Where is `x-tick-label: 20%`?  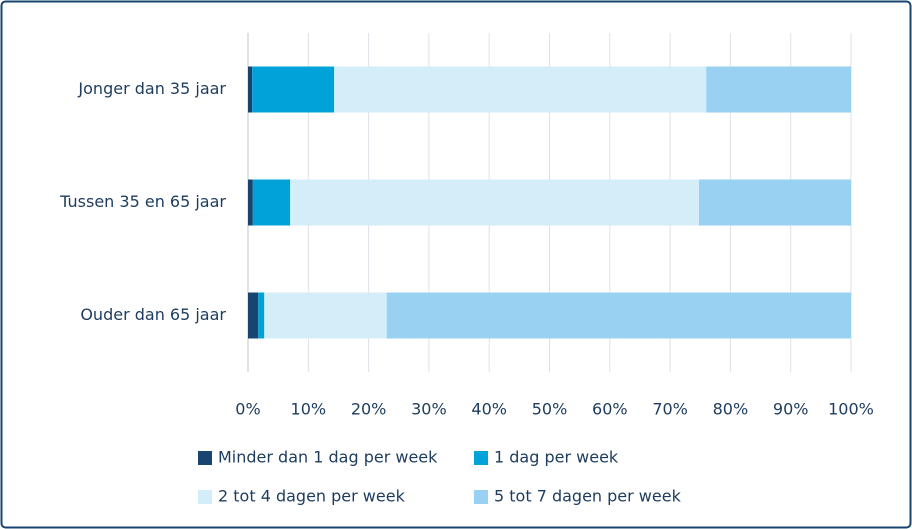 x-tick-label: 20% is located at coordinates (369, 409).